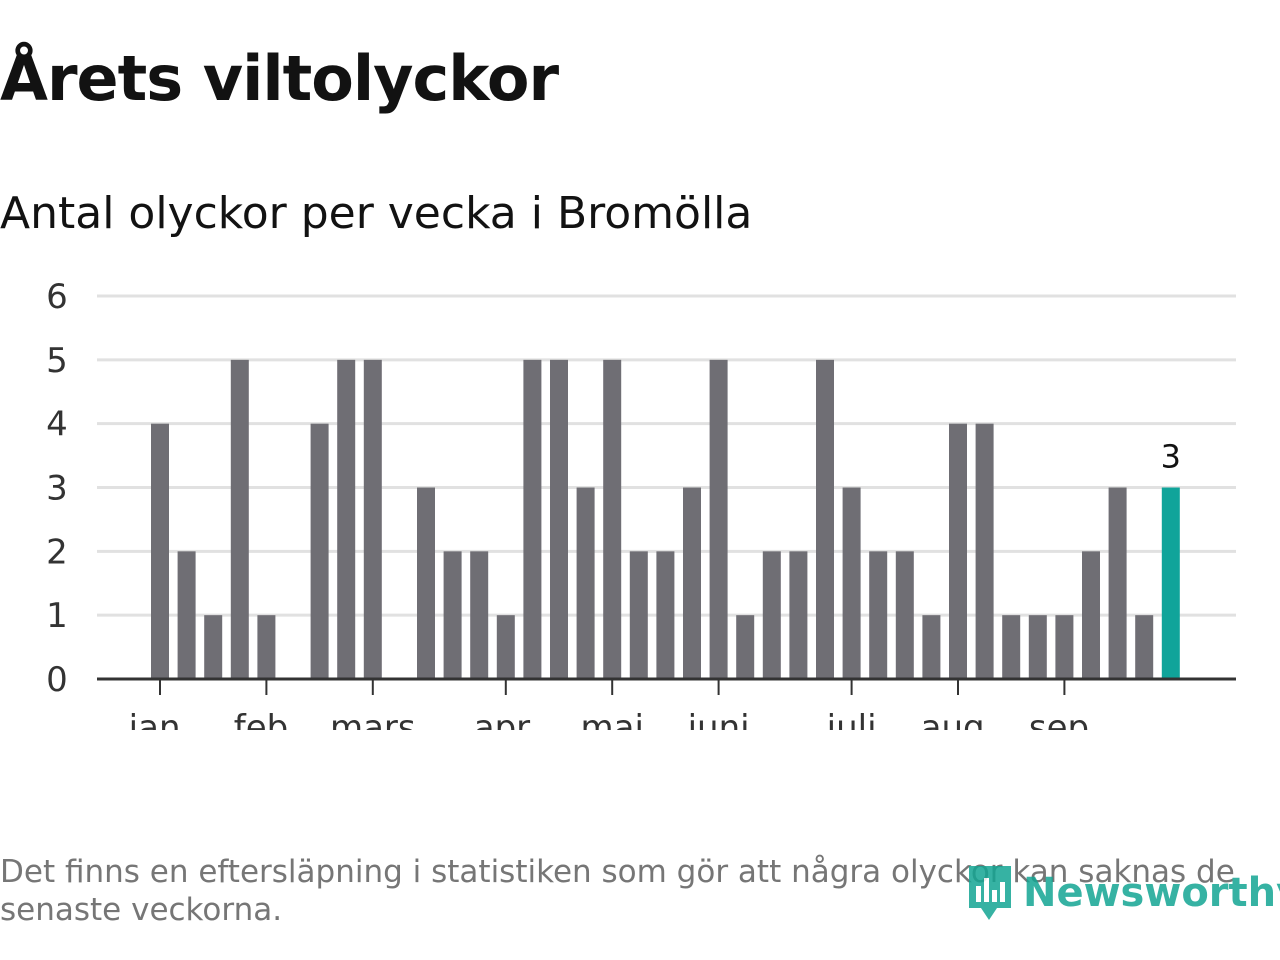 The width and height of the screenshot is (1280, 960). Describe the element at coordinates (506, 719) in the screenshot. I see `x-tick-label-apr.: apr.` at that location.